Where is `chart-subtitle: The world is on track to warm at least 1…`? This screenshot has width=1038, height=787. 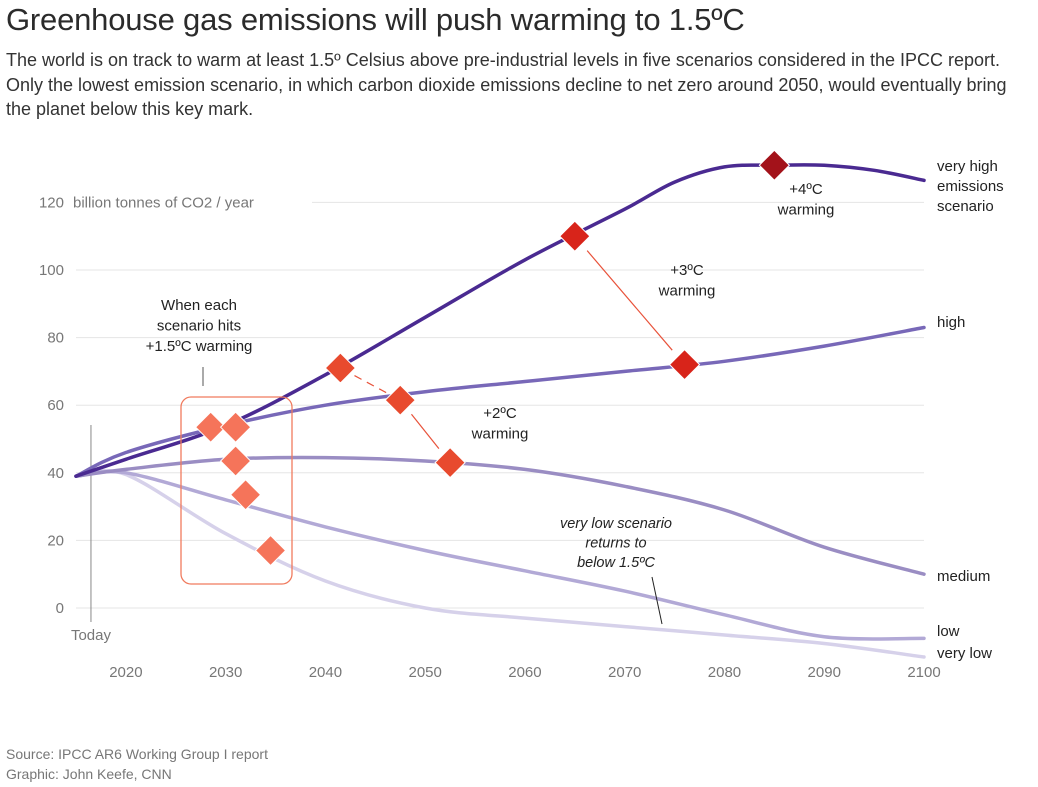
chart-subtitle: The world is on track to warm at least 1… is located at coordinates (506, 84).